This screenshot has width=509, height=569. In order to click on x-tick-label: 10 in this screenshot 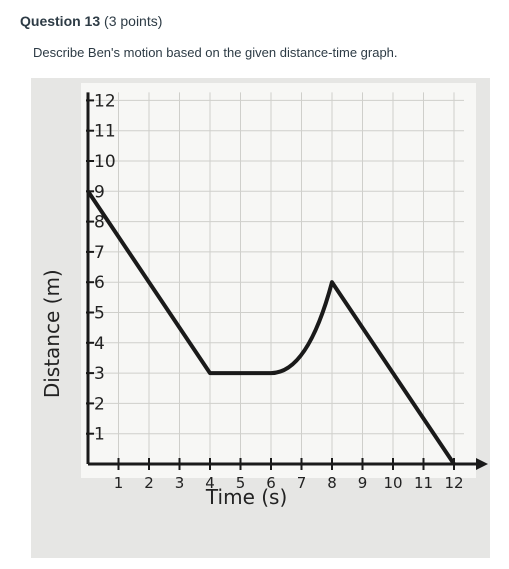, I will do `click(392, 483)`.